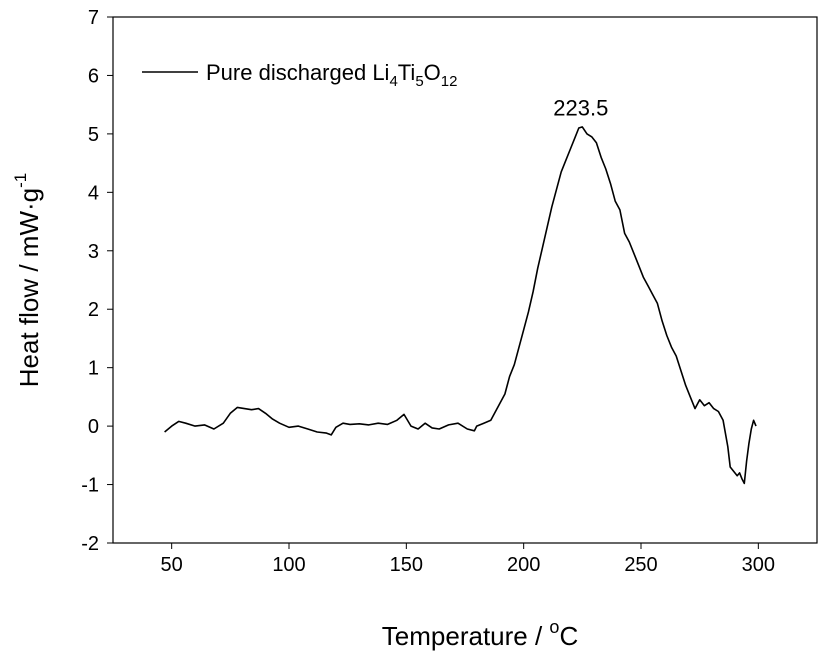  Describe the element at coordinates (432, 72) in the screenshot. I see `legend-text-part: O` at that location.